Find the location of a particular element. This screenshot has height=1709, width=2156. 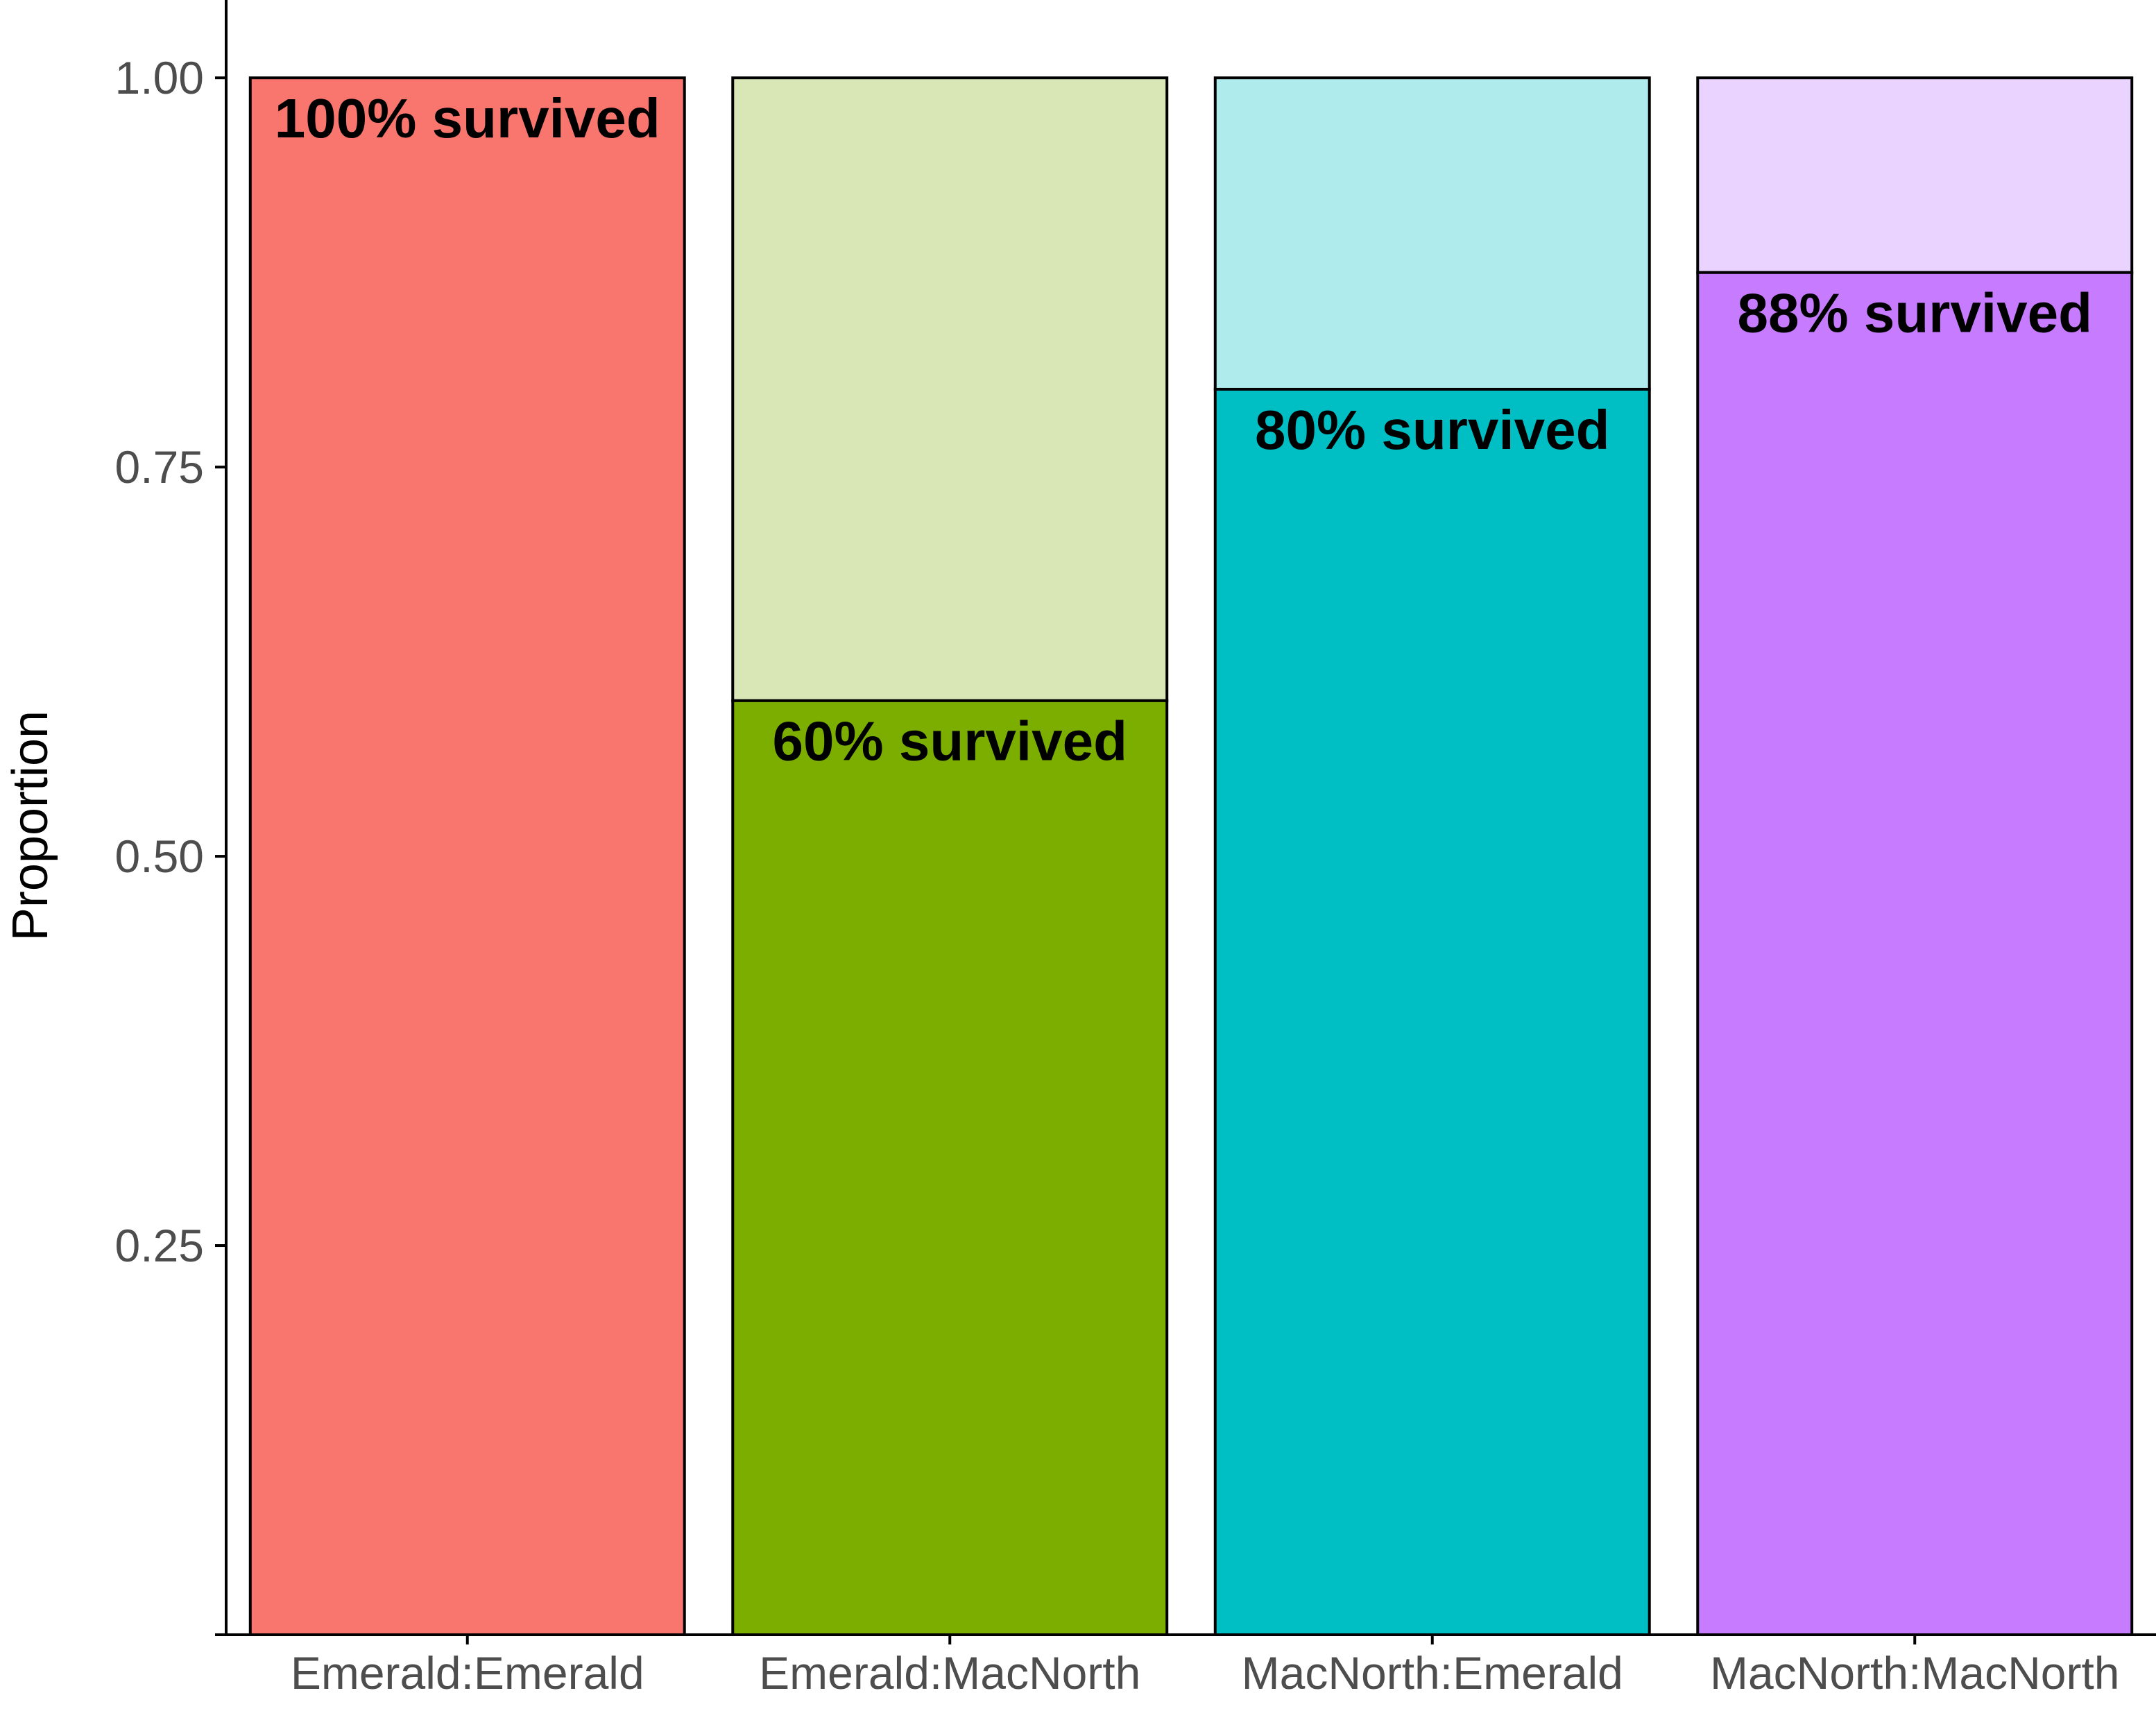

bar-annotation: 100% survived is located at coordinates (467, 118).